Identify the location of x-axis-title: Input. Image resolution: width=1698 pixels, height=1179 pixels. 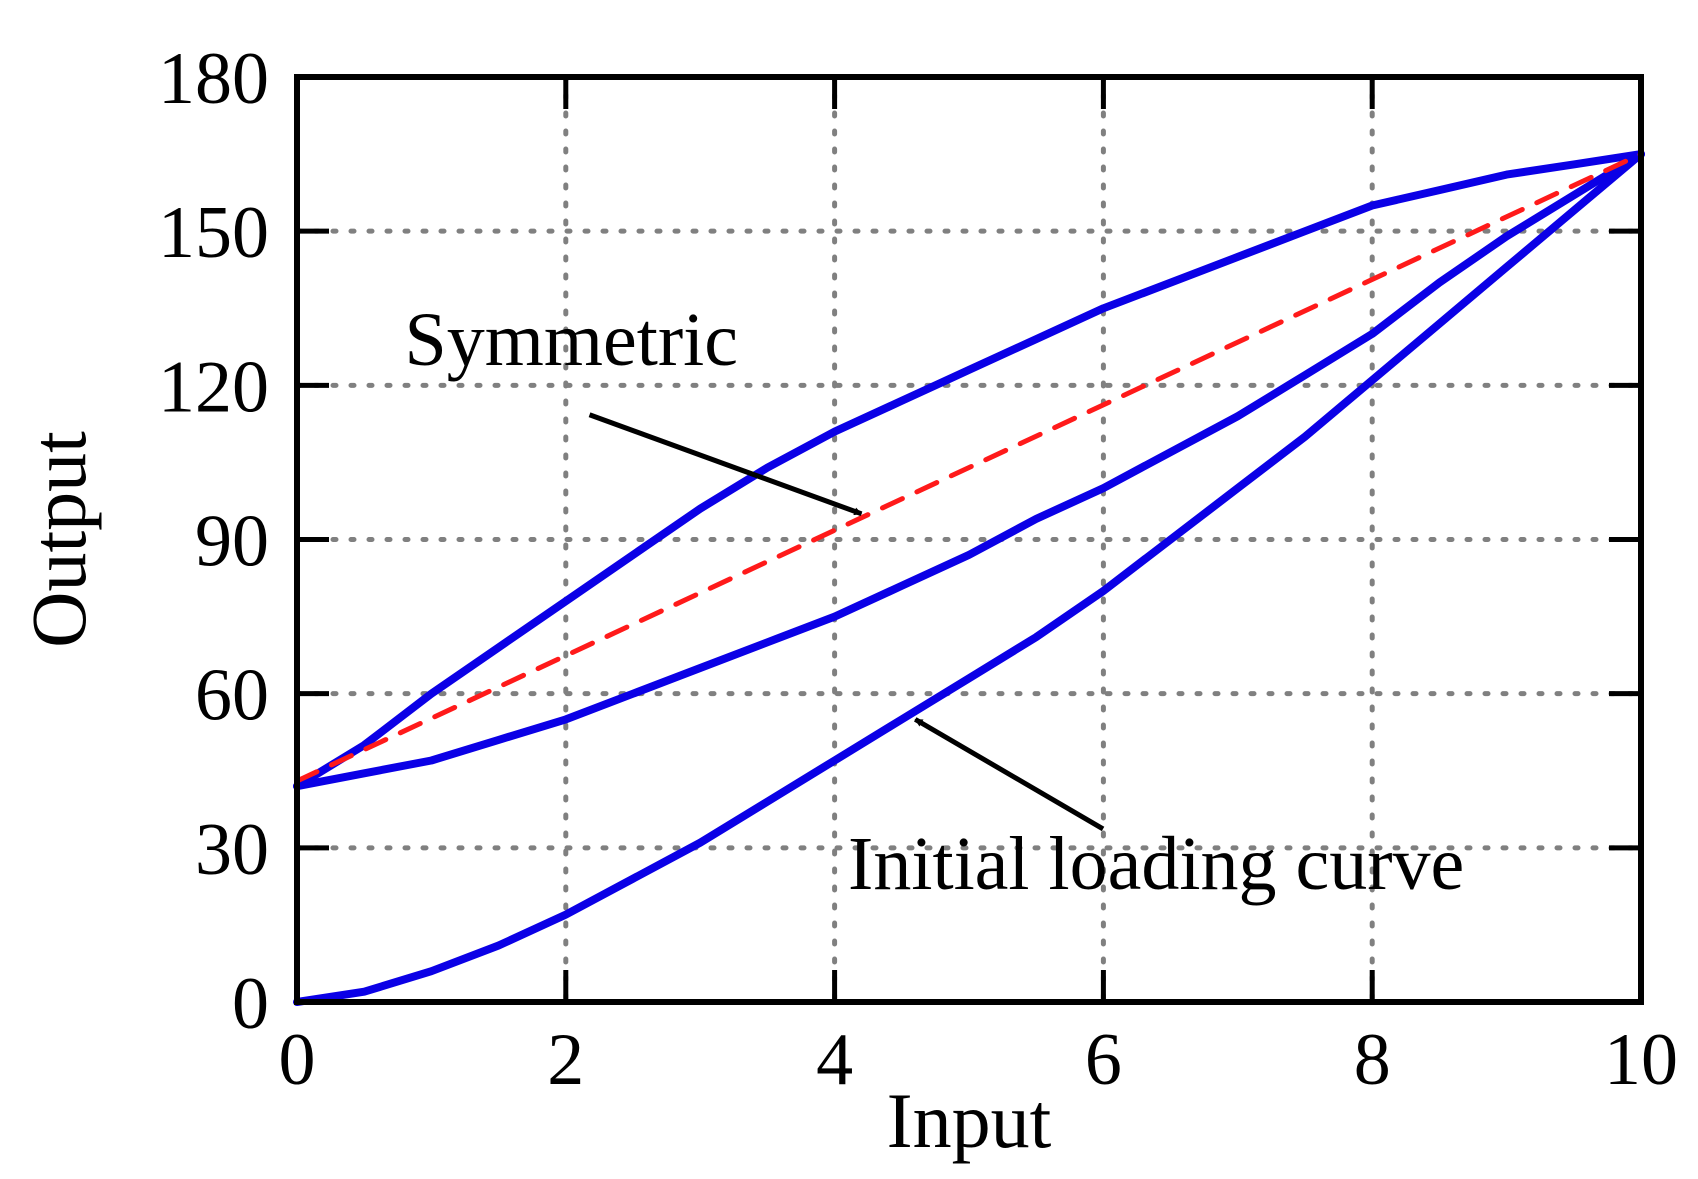
(969, 1120).